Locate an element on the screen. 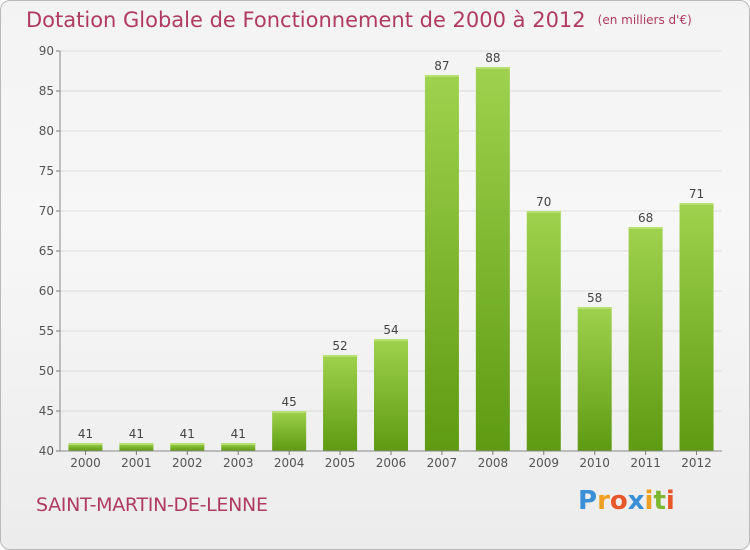 The height and width of the screenshot is (550, 750). bar-value-label: 71 is located at coordinates (696, 194).